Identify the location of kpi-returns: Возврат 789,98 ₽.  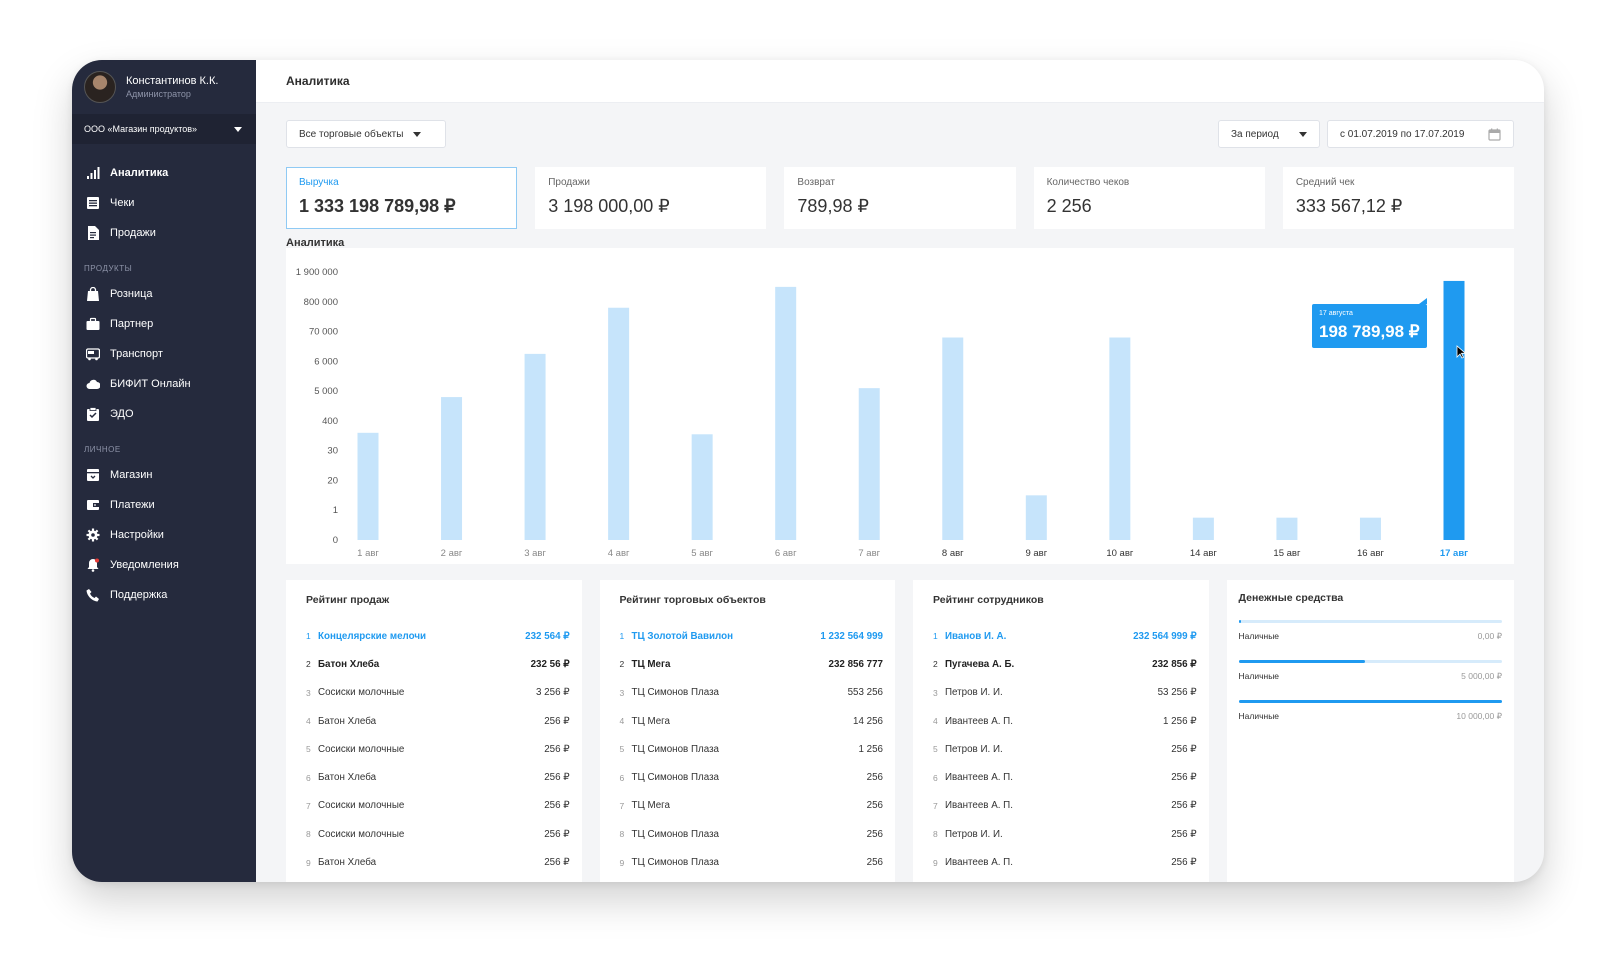
(900, 198).